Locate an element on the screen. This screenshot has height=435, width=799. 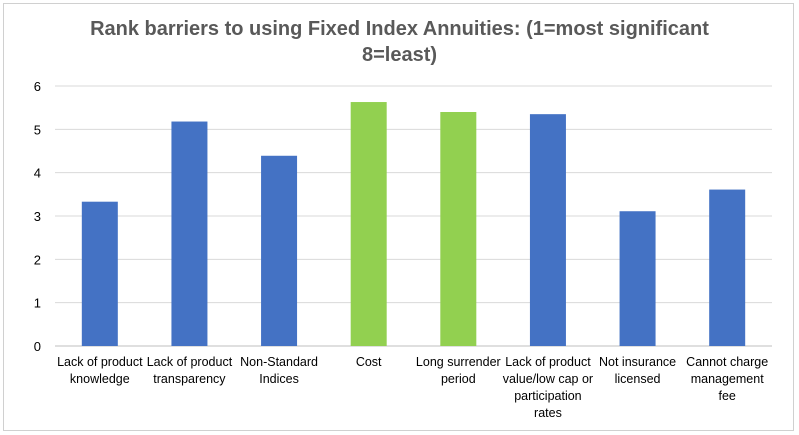
x-tick-label: Long surrender period is located at coordinates (458, 370).